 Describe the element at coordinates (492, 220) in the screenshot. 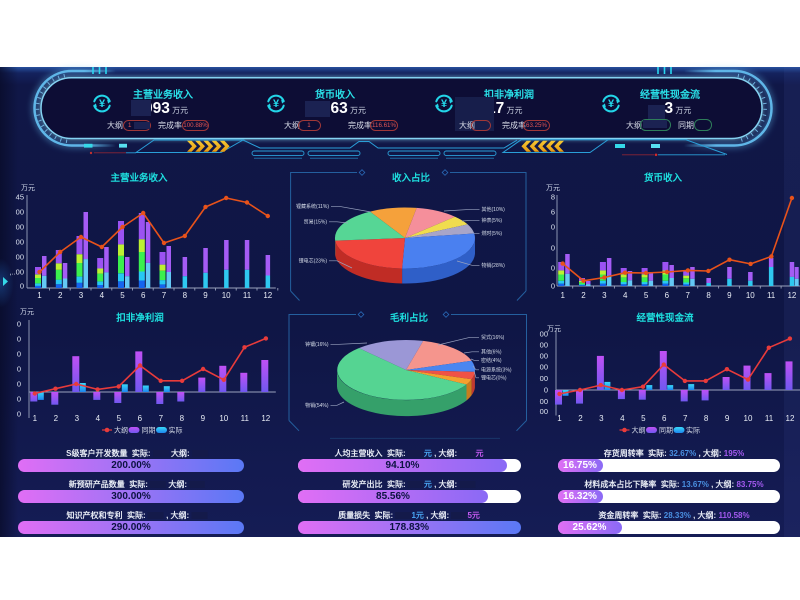

I see `svg-text: 钟表(5%)` at that location.